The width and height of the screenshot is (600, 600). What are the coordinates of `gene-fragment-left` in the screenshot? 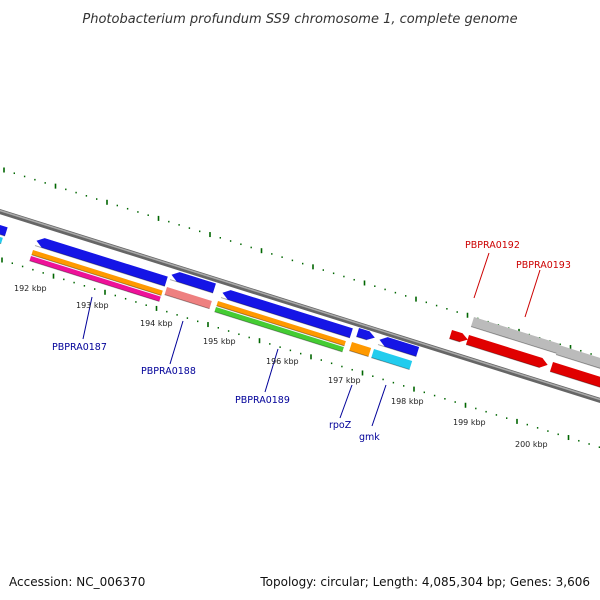 It's located at (4, 231).